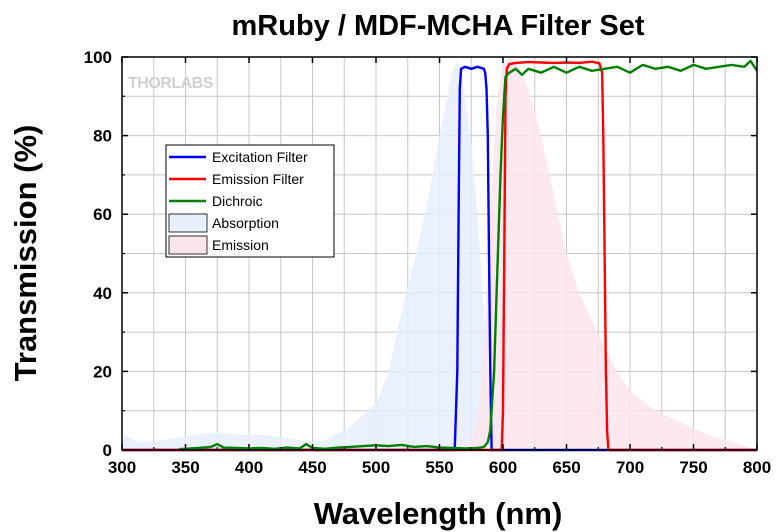 The height and width of the screenshot is (532, 780). I want to click on x-tick-label: 800, so click(757, 467).